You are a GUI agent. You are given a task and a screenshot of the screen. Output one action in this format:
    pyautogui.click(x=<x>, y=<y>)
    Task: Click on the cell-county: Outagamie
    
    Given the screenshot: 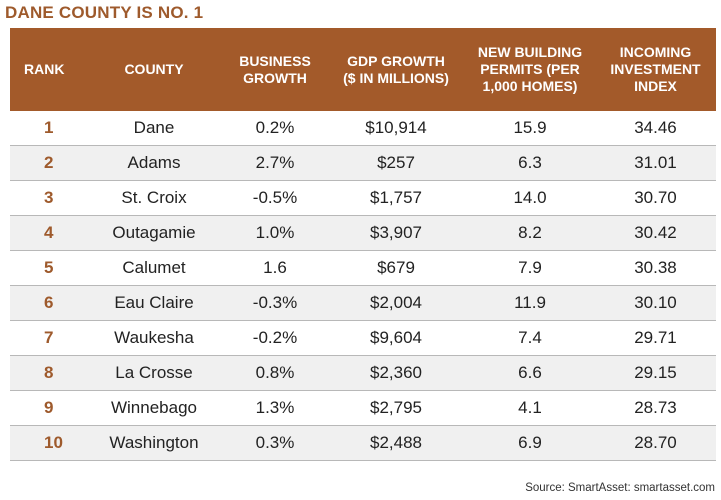 What is the action you would take?
    pyautogui.click(x=154, y=232)
    